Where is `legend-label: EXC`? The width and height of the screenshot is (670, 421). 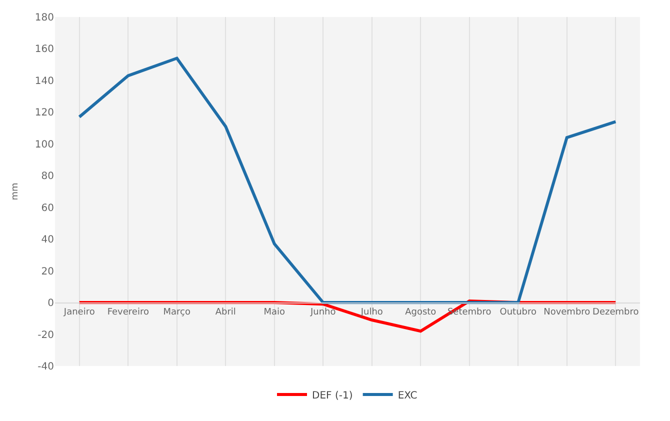
legend-label: EXC is located at coordinates (408, 396).